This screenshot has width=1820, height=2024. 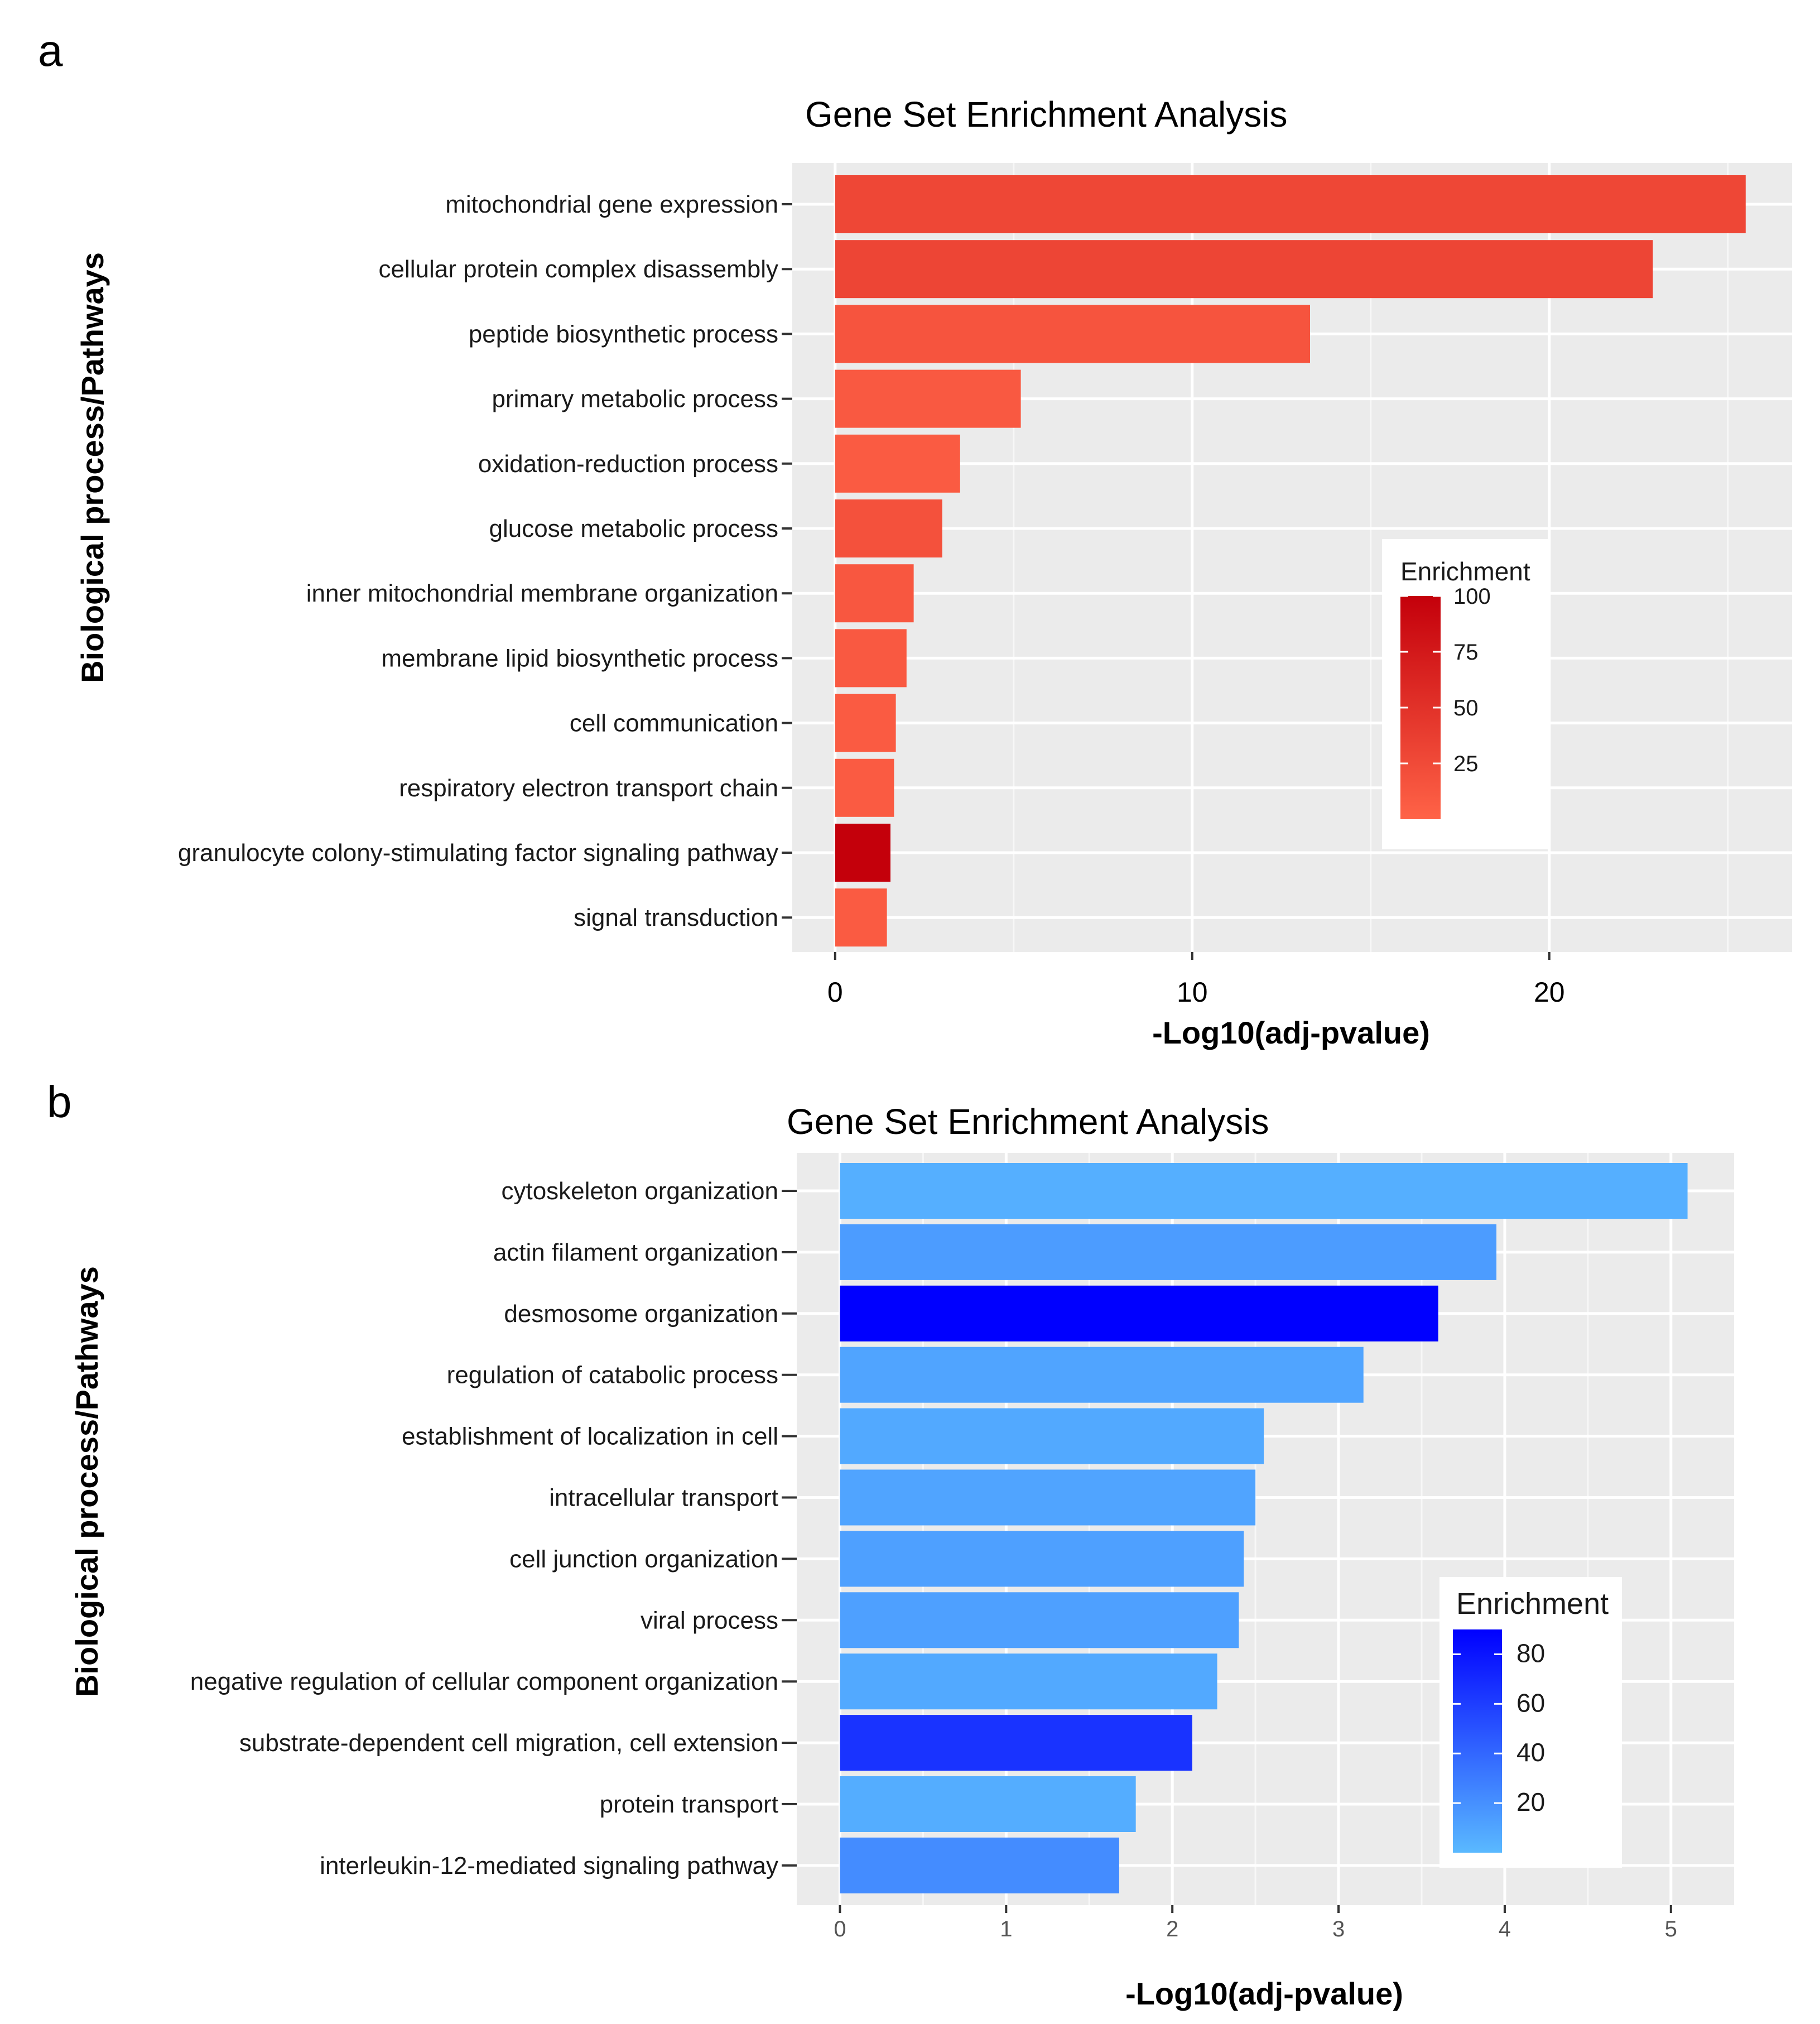 I want to click on chart-a-x-ticks: 0 10 20, so click(x=1196, y=980).